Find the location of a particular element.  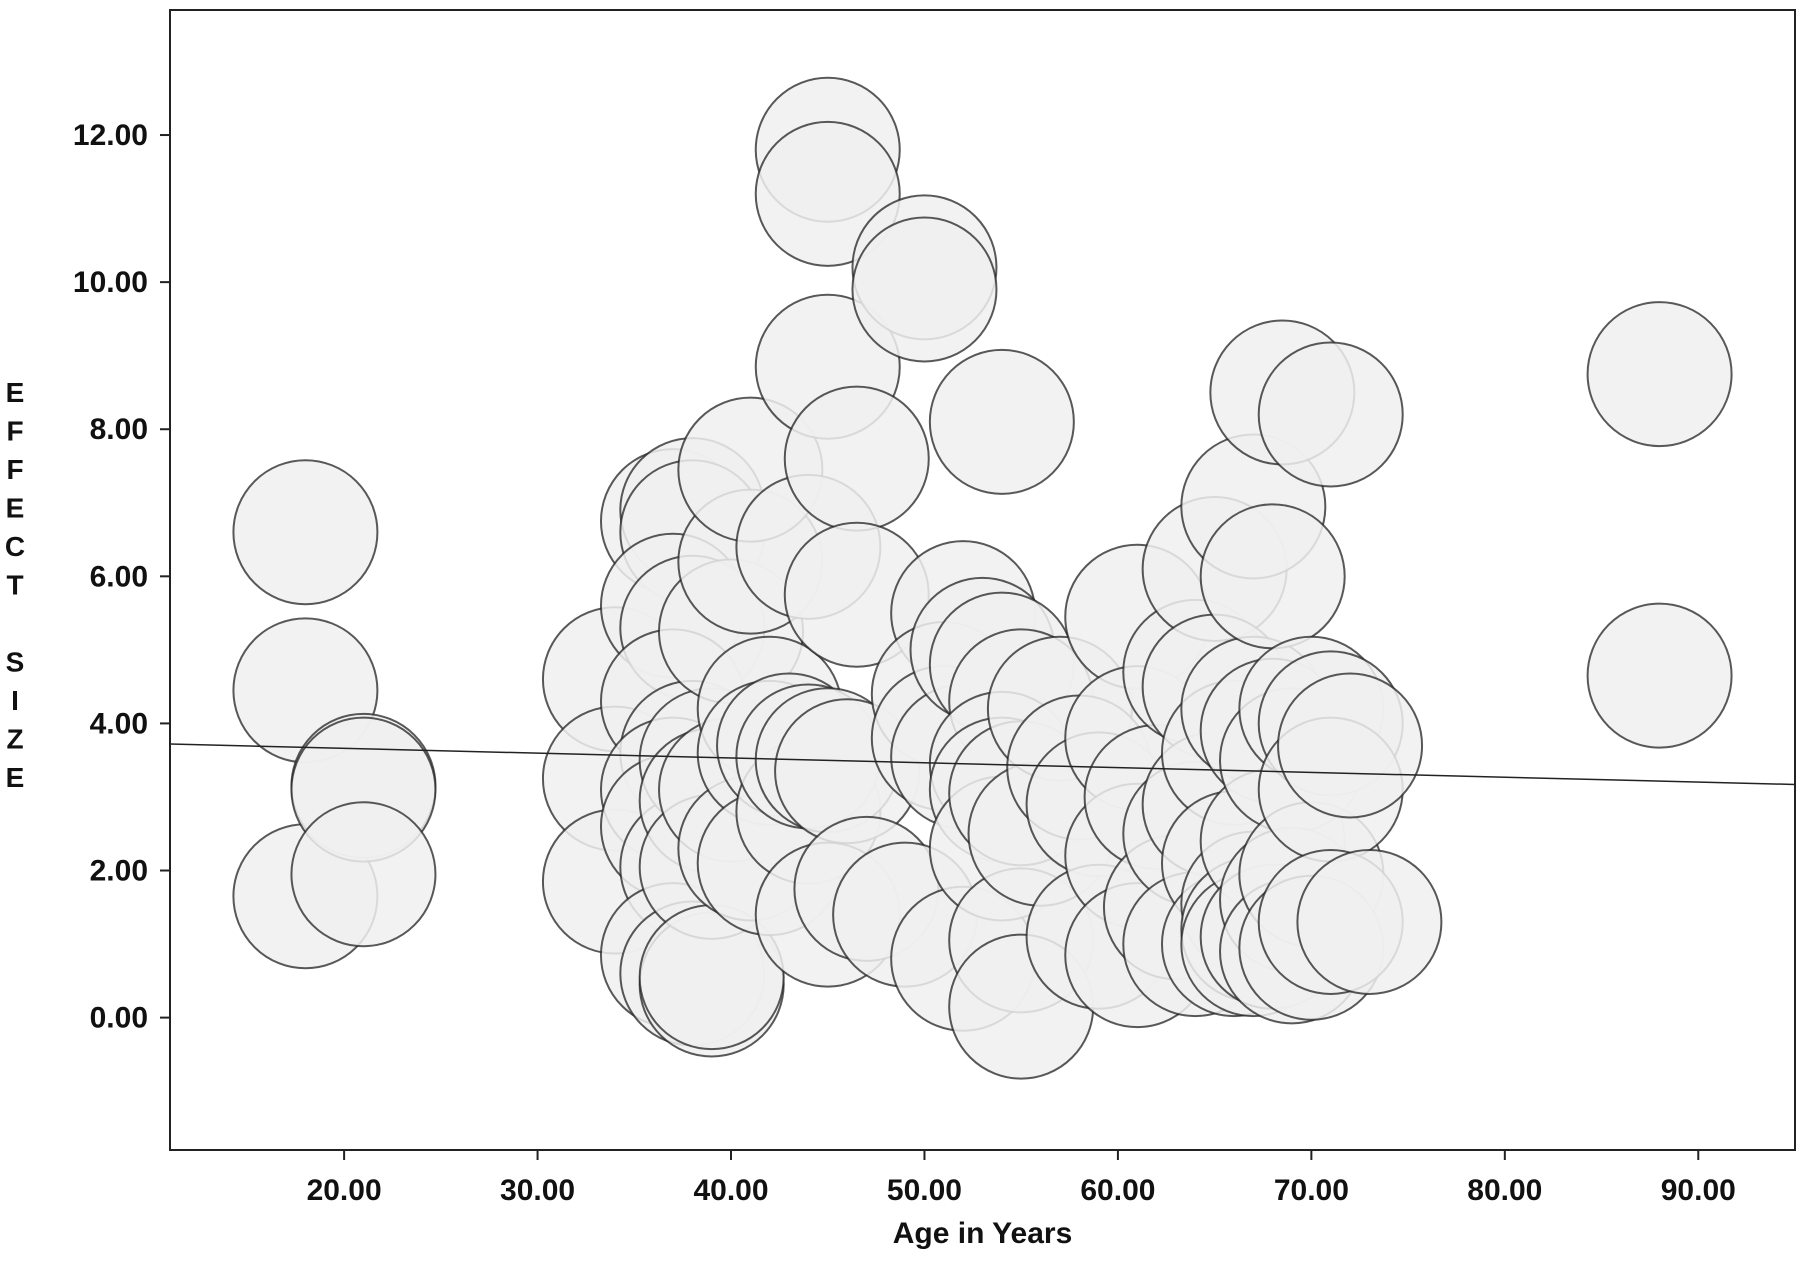

y-tick-label: 10.00 is located at coordinates (110, 282).